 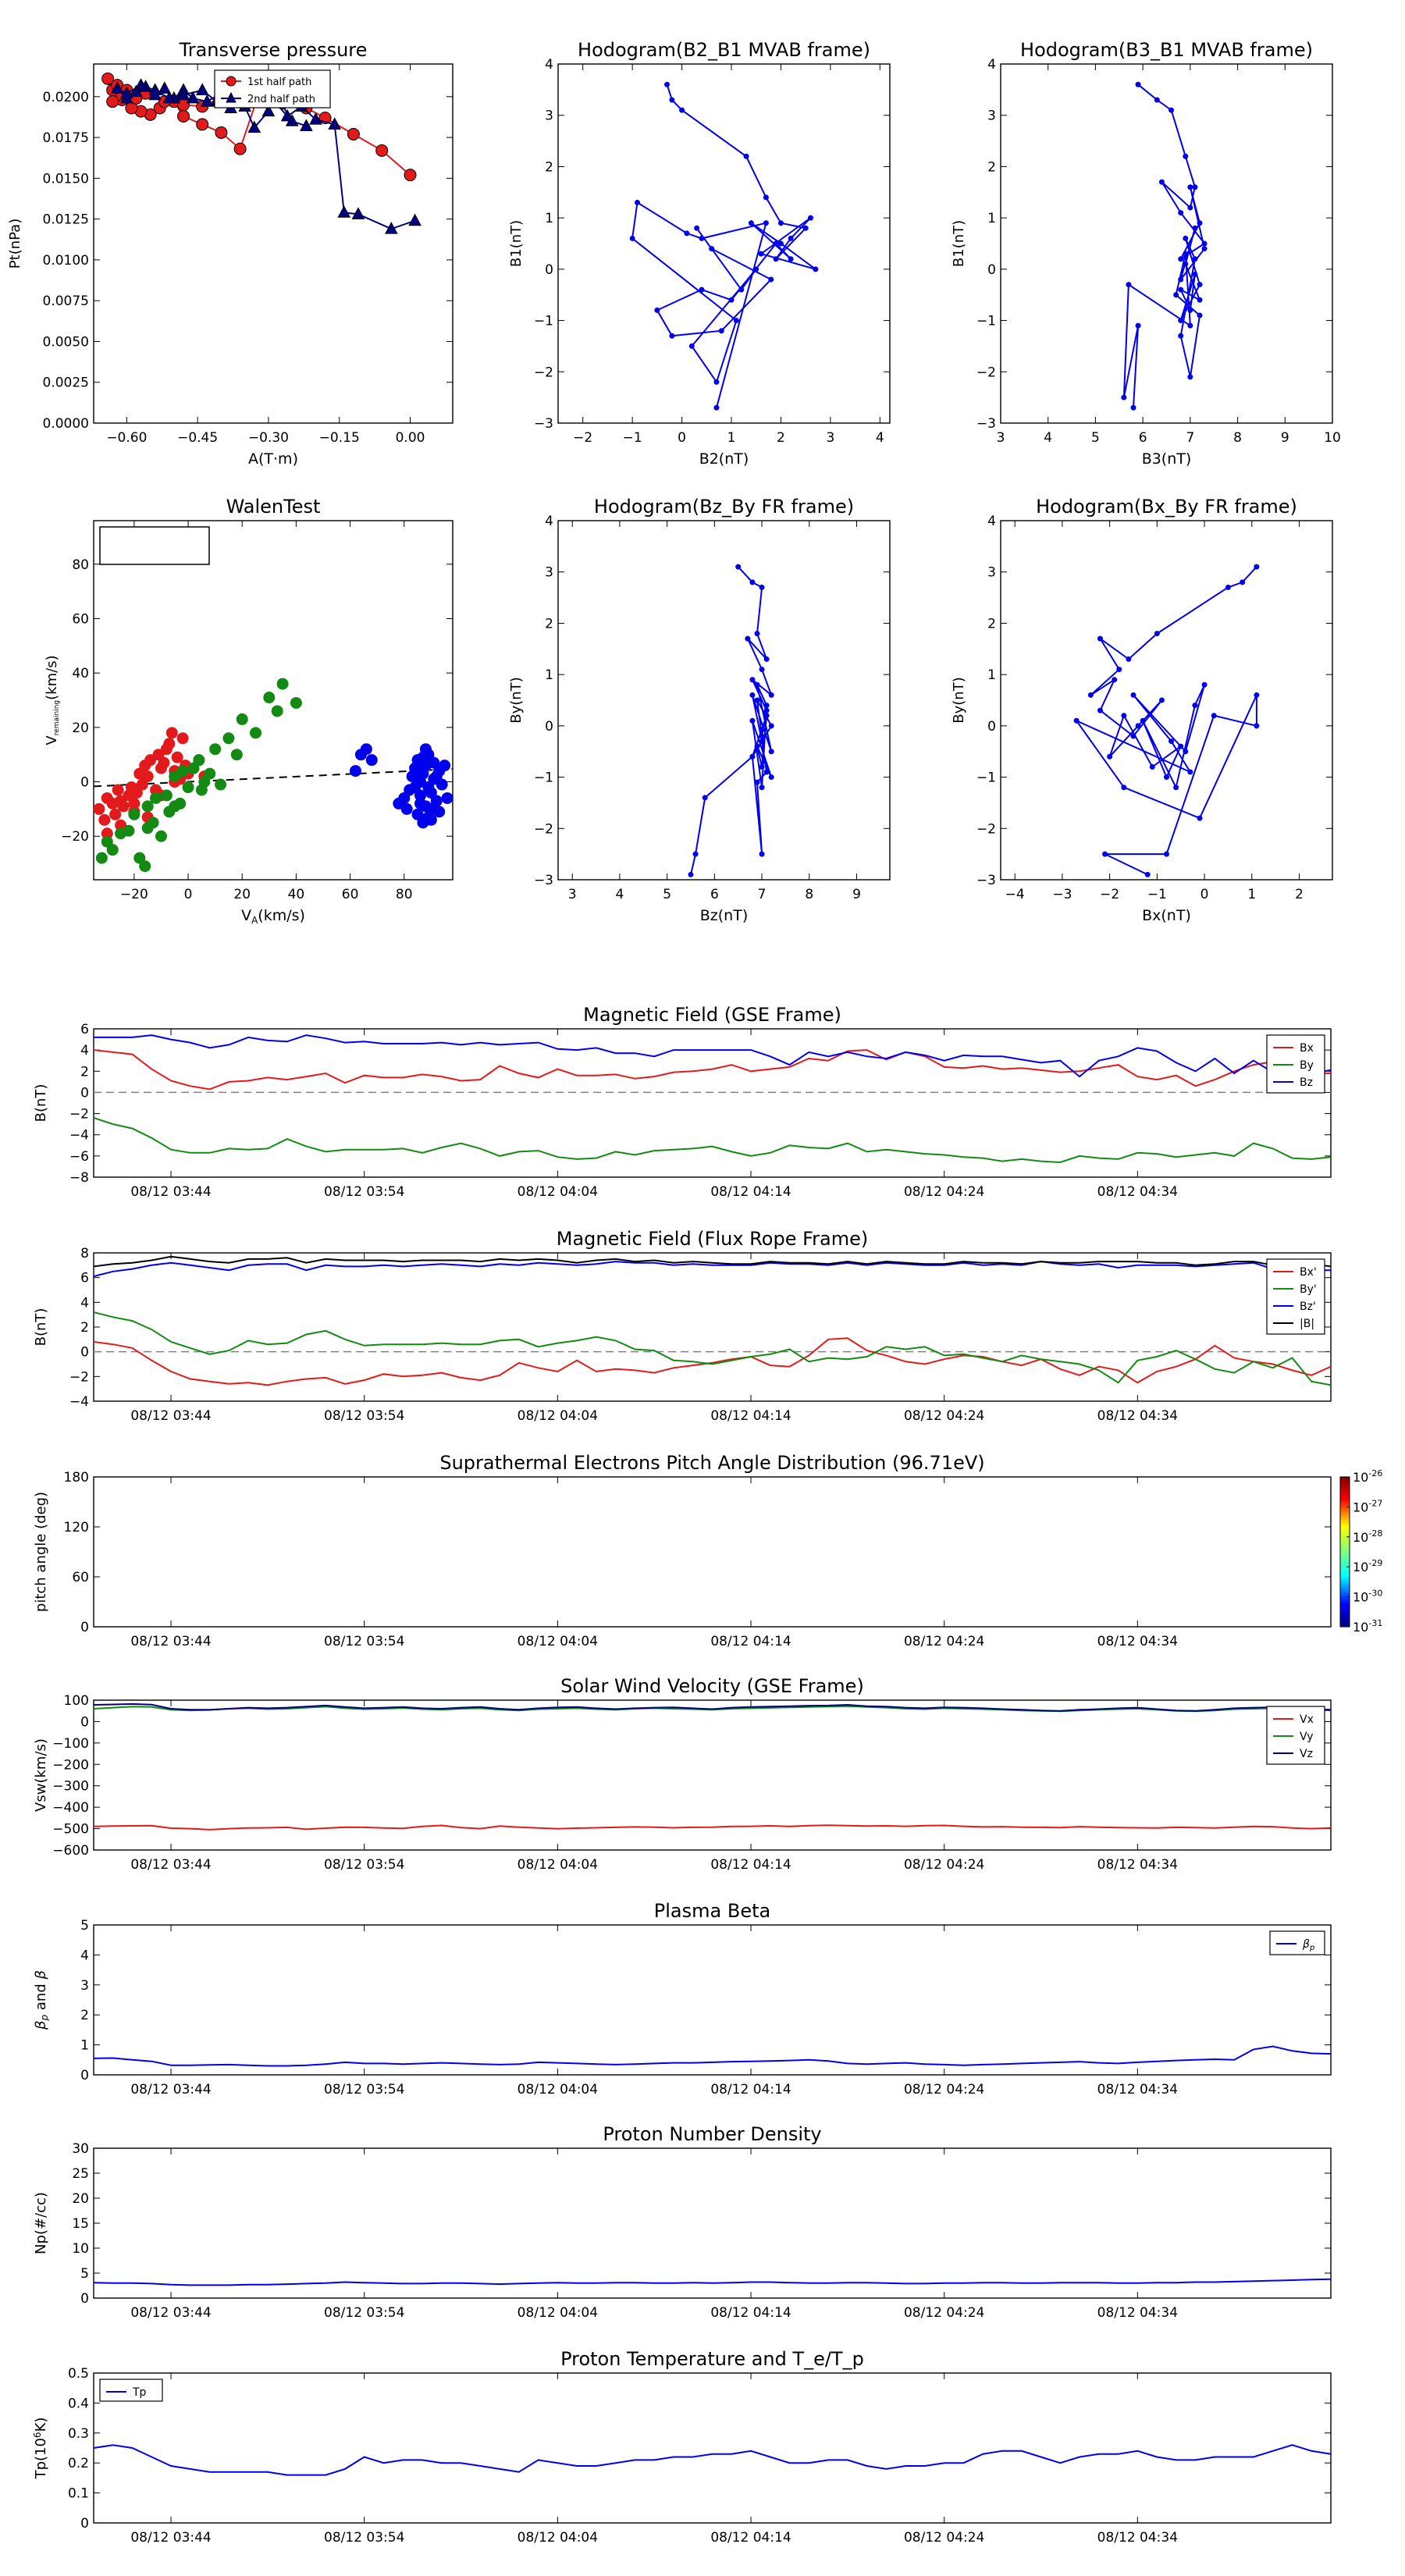 I want to click on x-tick-label: −0.60, so click(x=127, y=438).